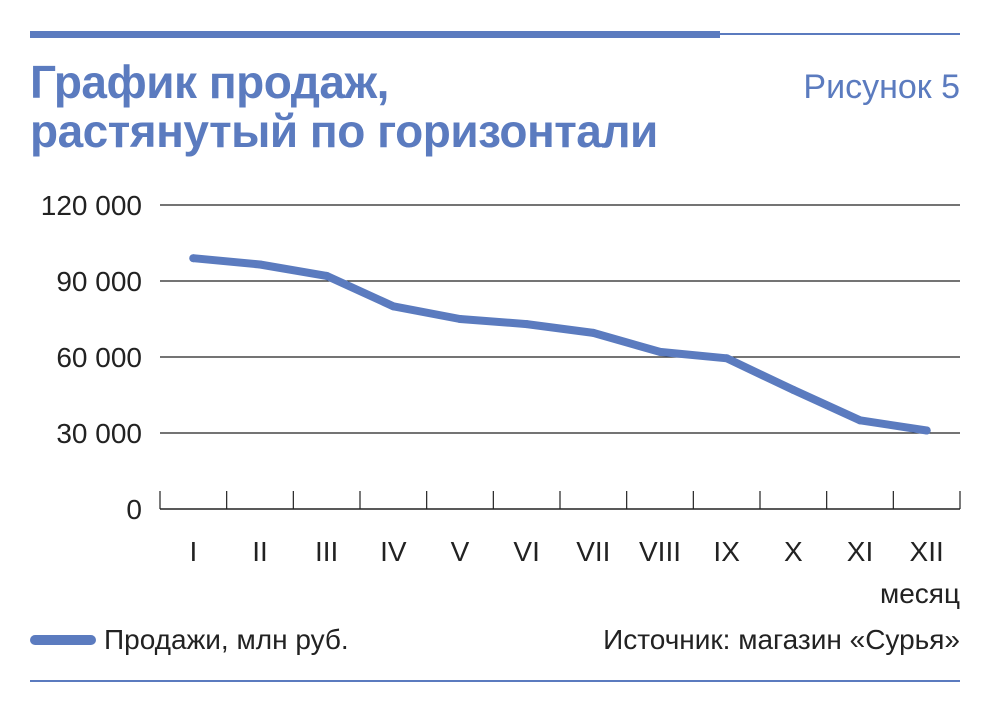  What do you see at coordinates (375, 34) in the screenshot?
I see `top-rule-thick` at bounding box center [375, 34].